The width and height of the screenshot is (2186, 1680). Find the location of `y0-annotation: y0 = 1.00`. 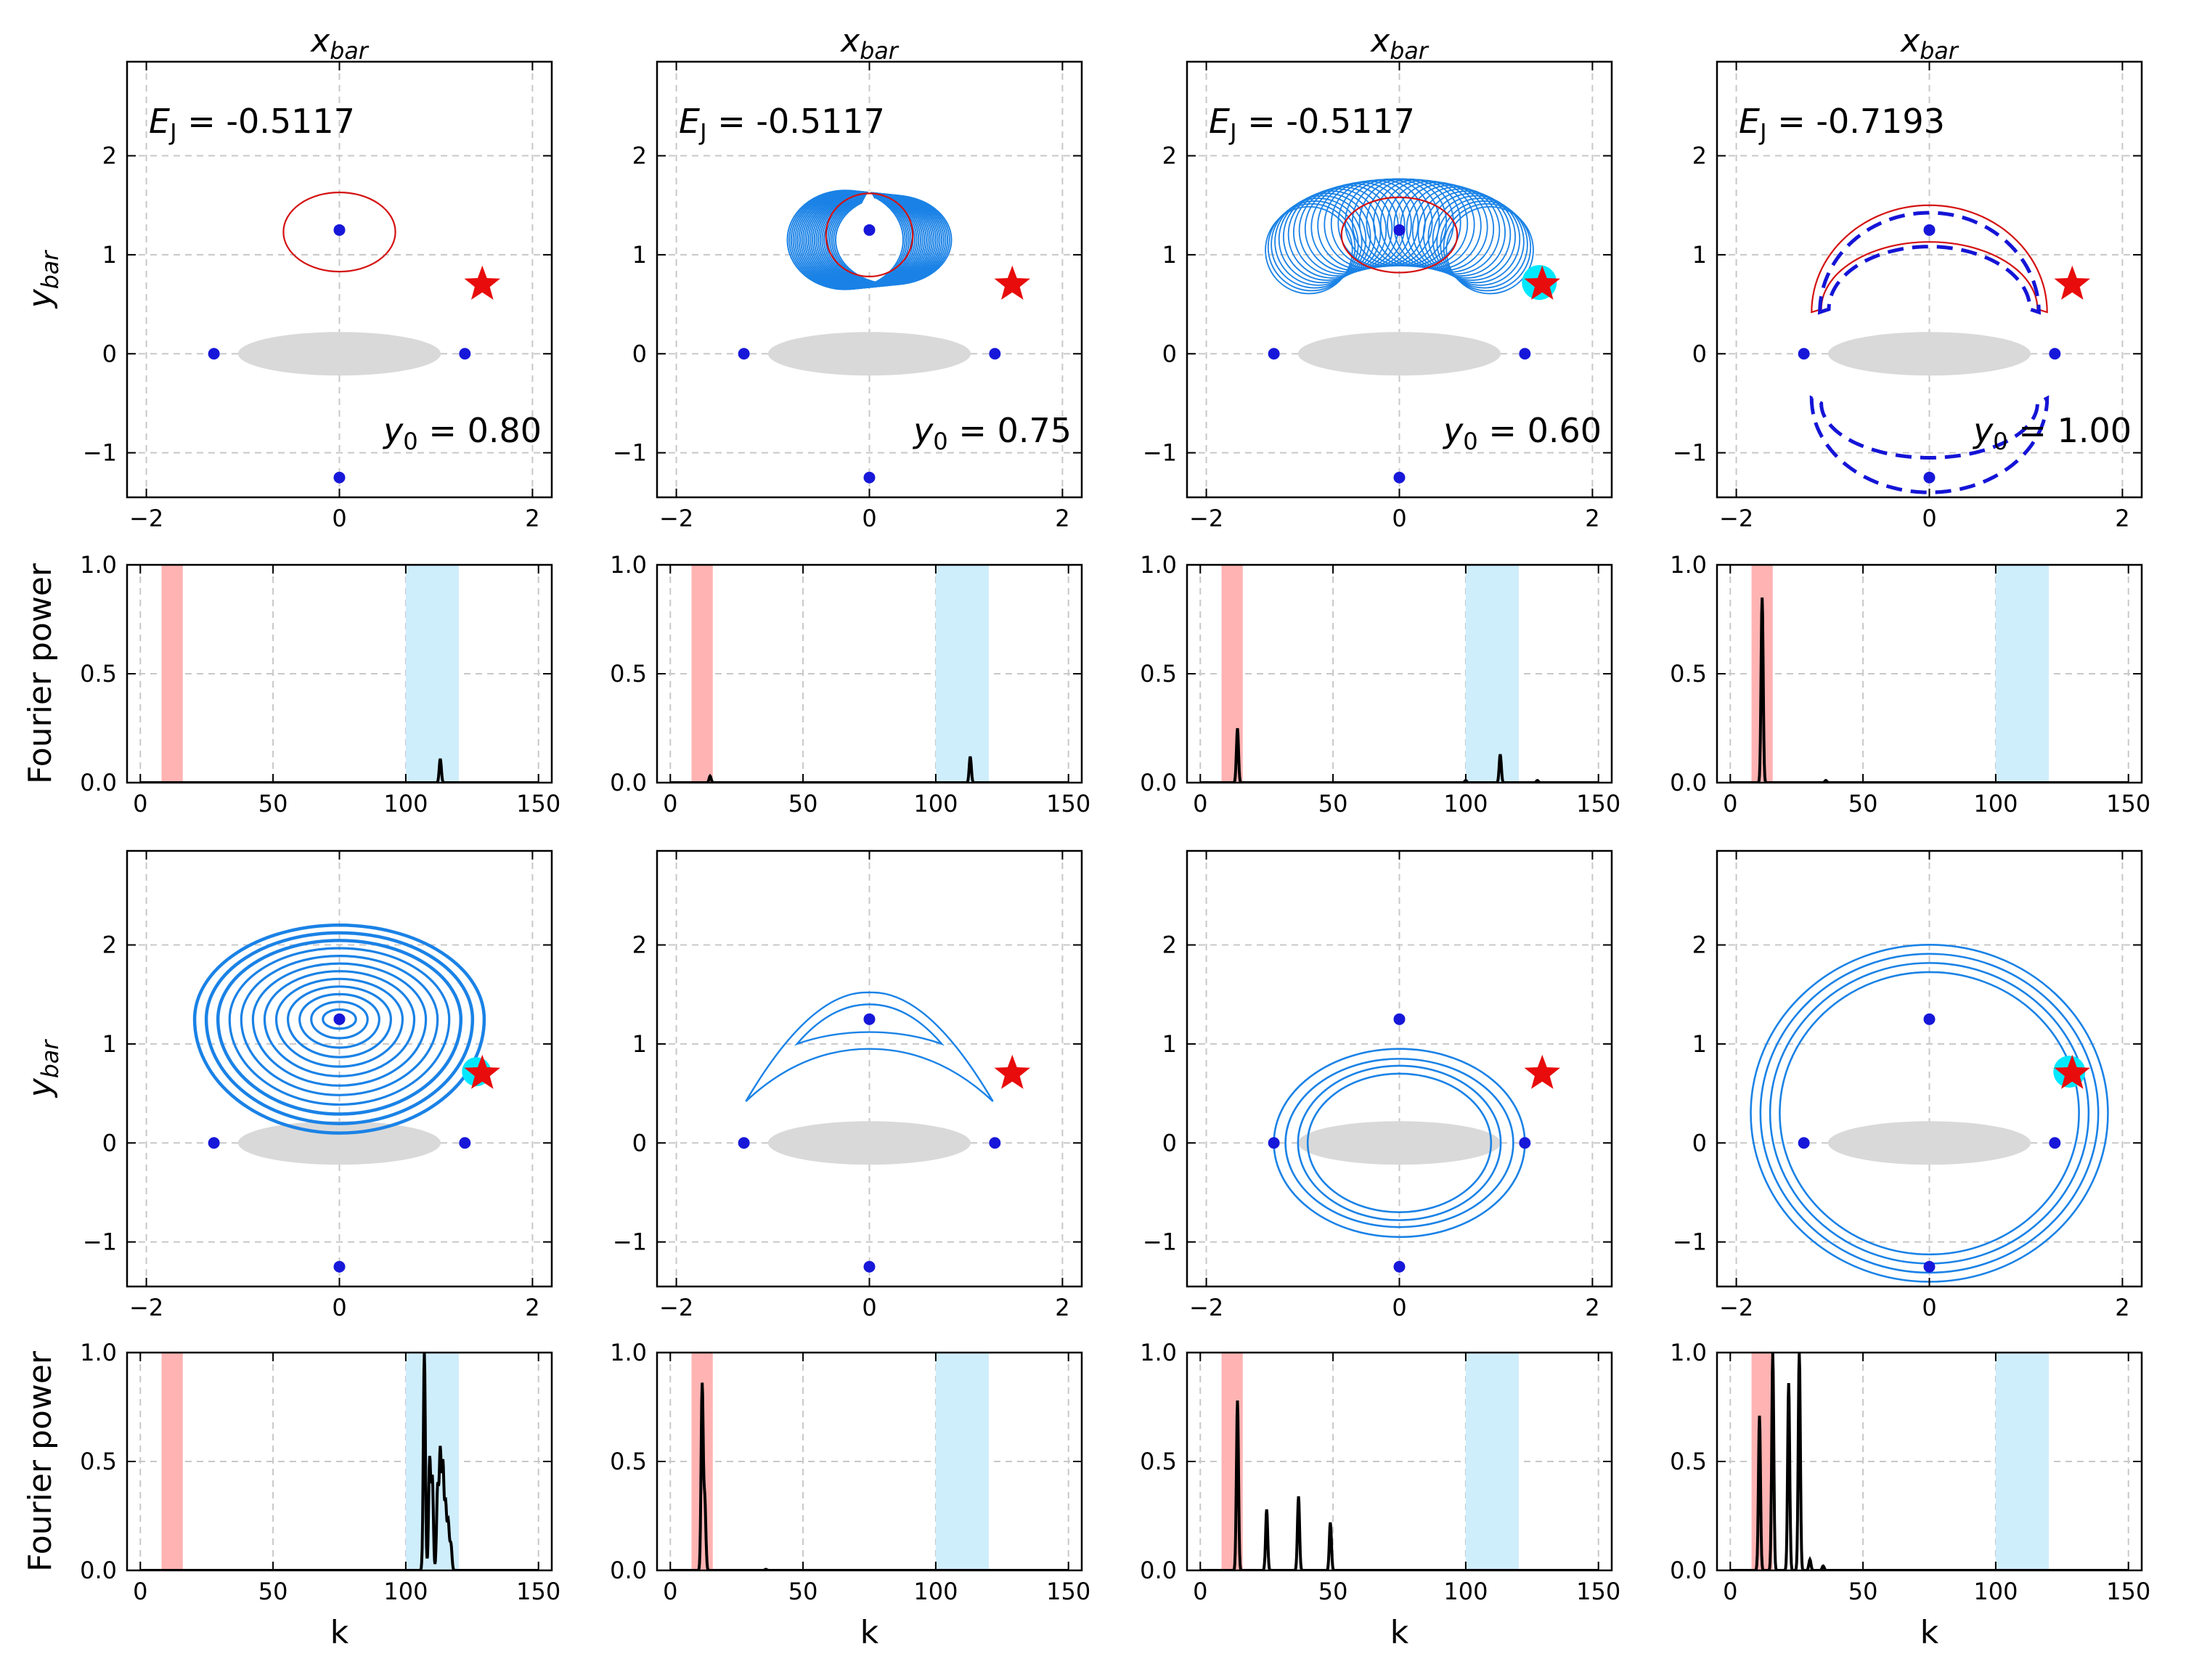

y0-annotation: y0 = 1.00 is located at coordinates (2052, 433).